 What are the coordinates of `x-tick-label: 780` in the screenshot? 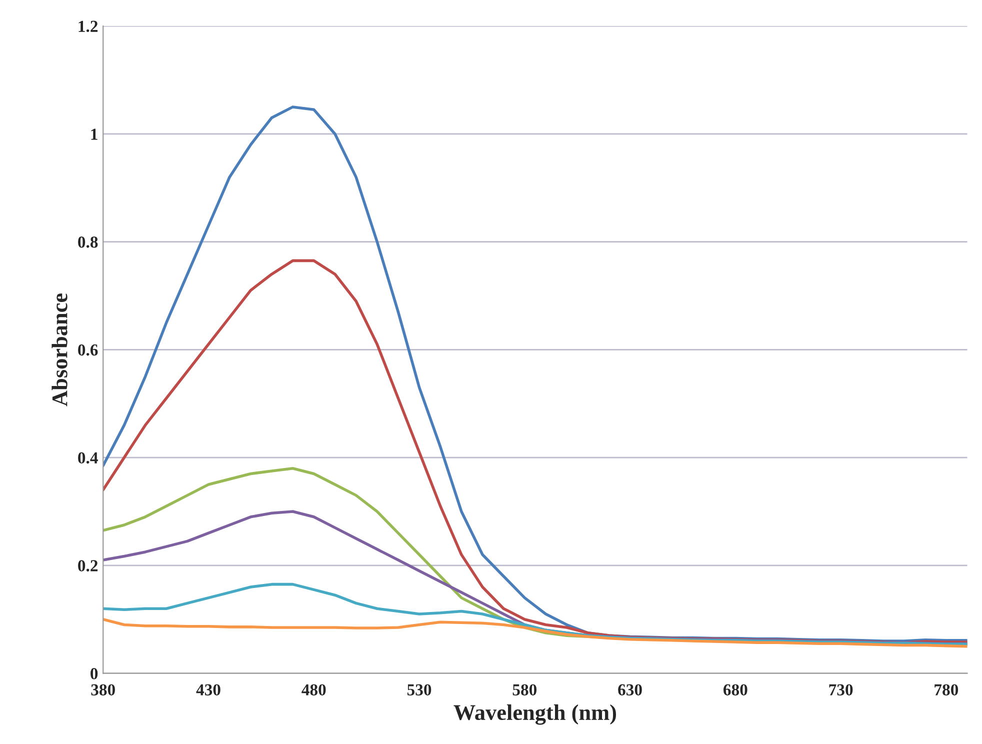 It's located at (946, 690).